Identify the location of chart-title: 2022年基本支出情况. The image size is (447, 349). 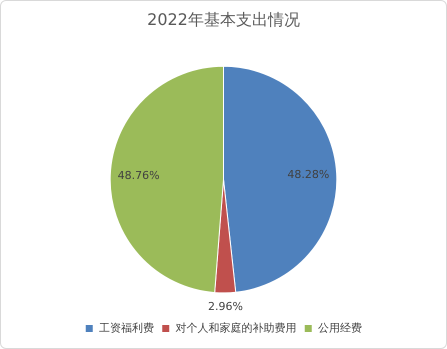
(223, 19).